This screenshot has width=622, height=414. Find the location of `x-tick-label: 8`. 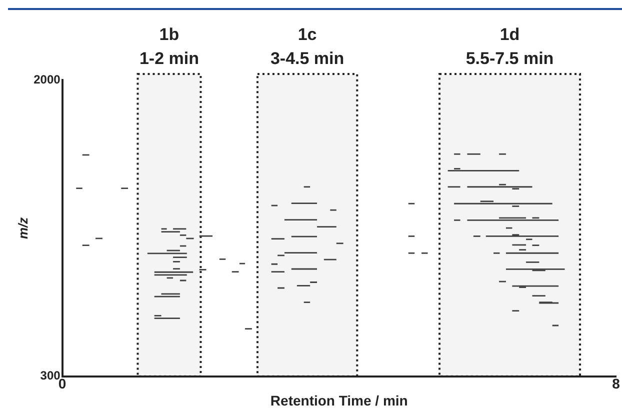

x-tick-label: 8 is located at coordinates (616, 384).